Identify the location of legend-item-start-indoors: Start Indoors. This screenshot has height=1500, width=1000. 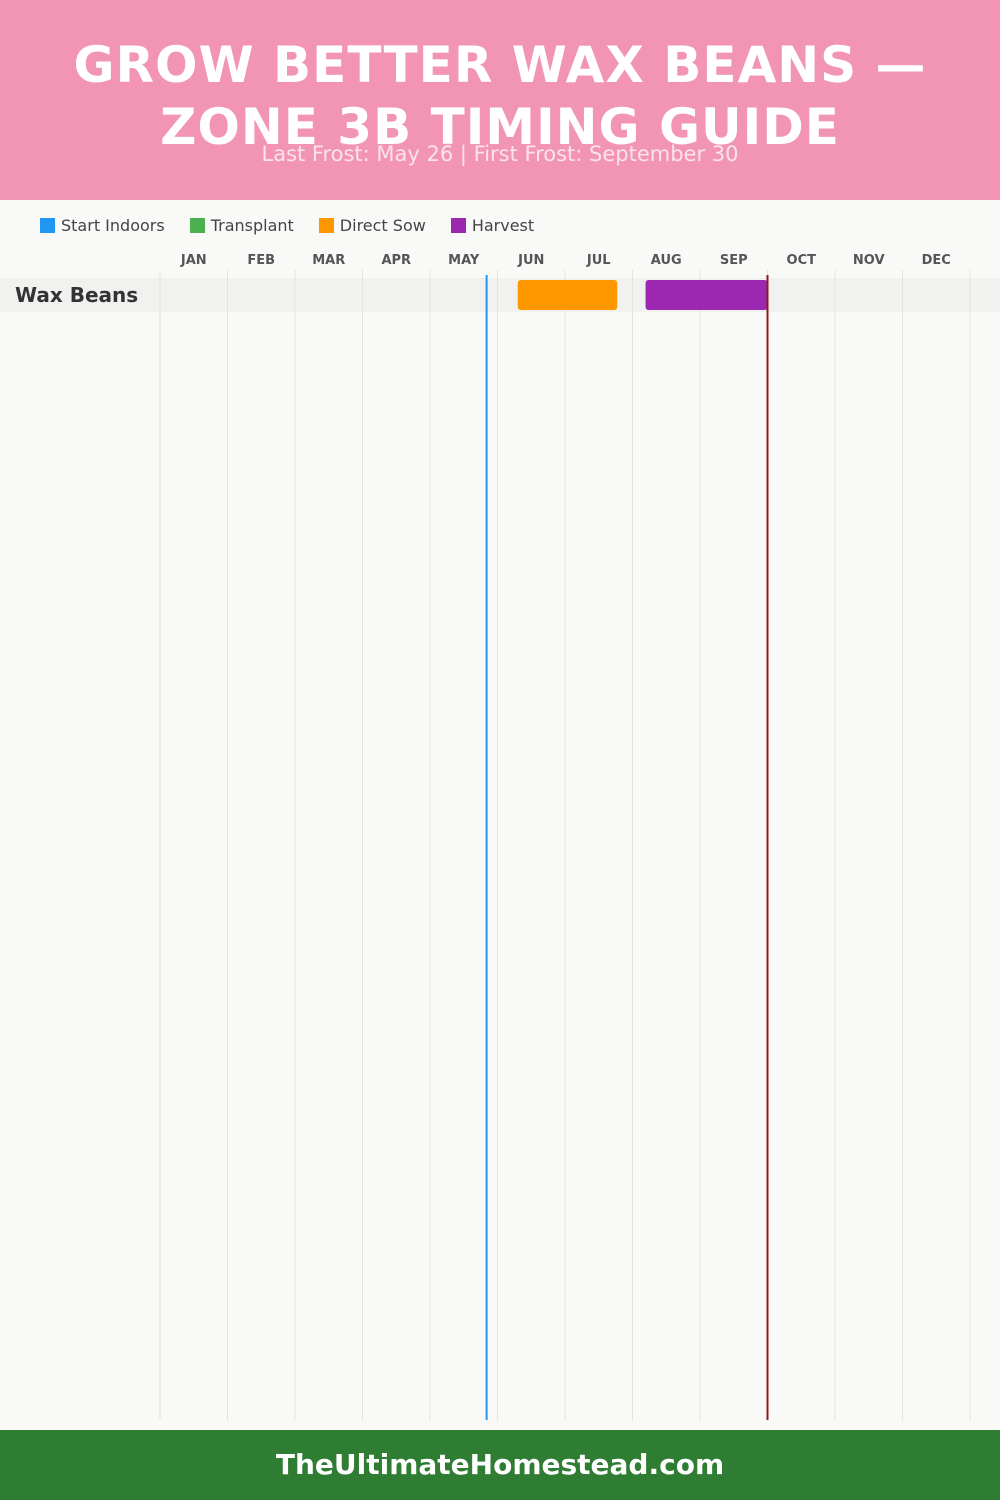
(102, 225).